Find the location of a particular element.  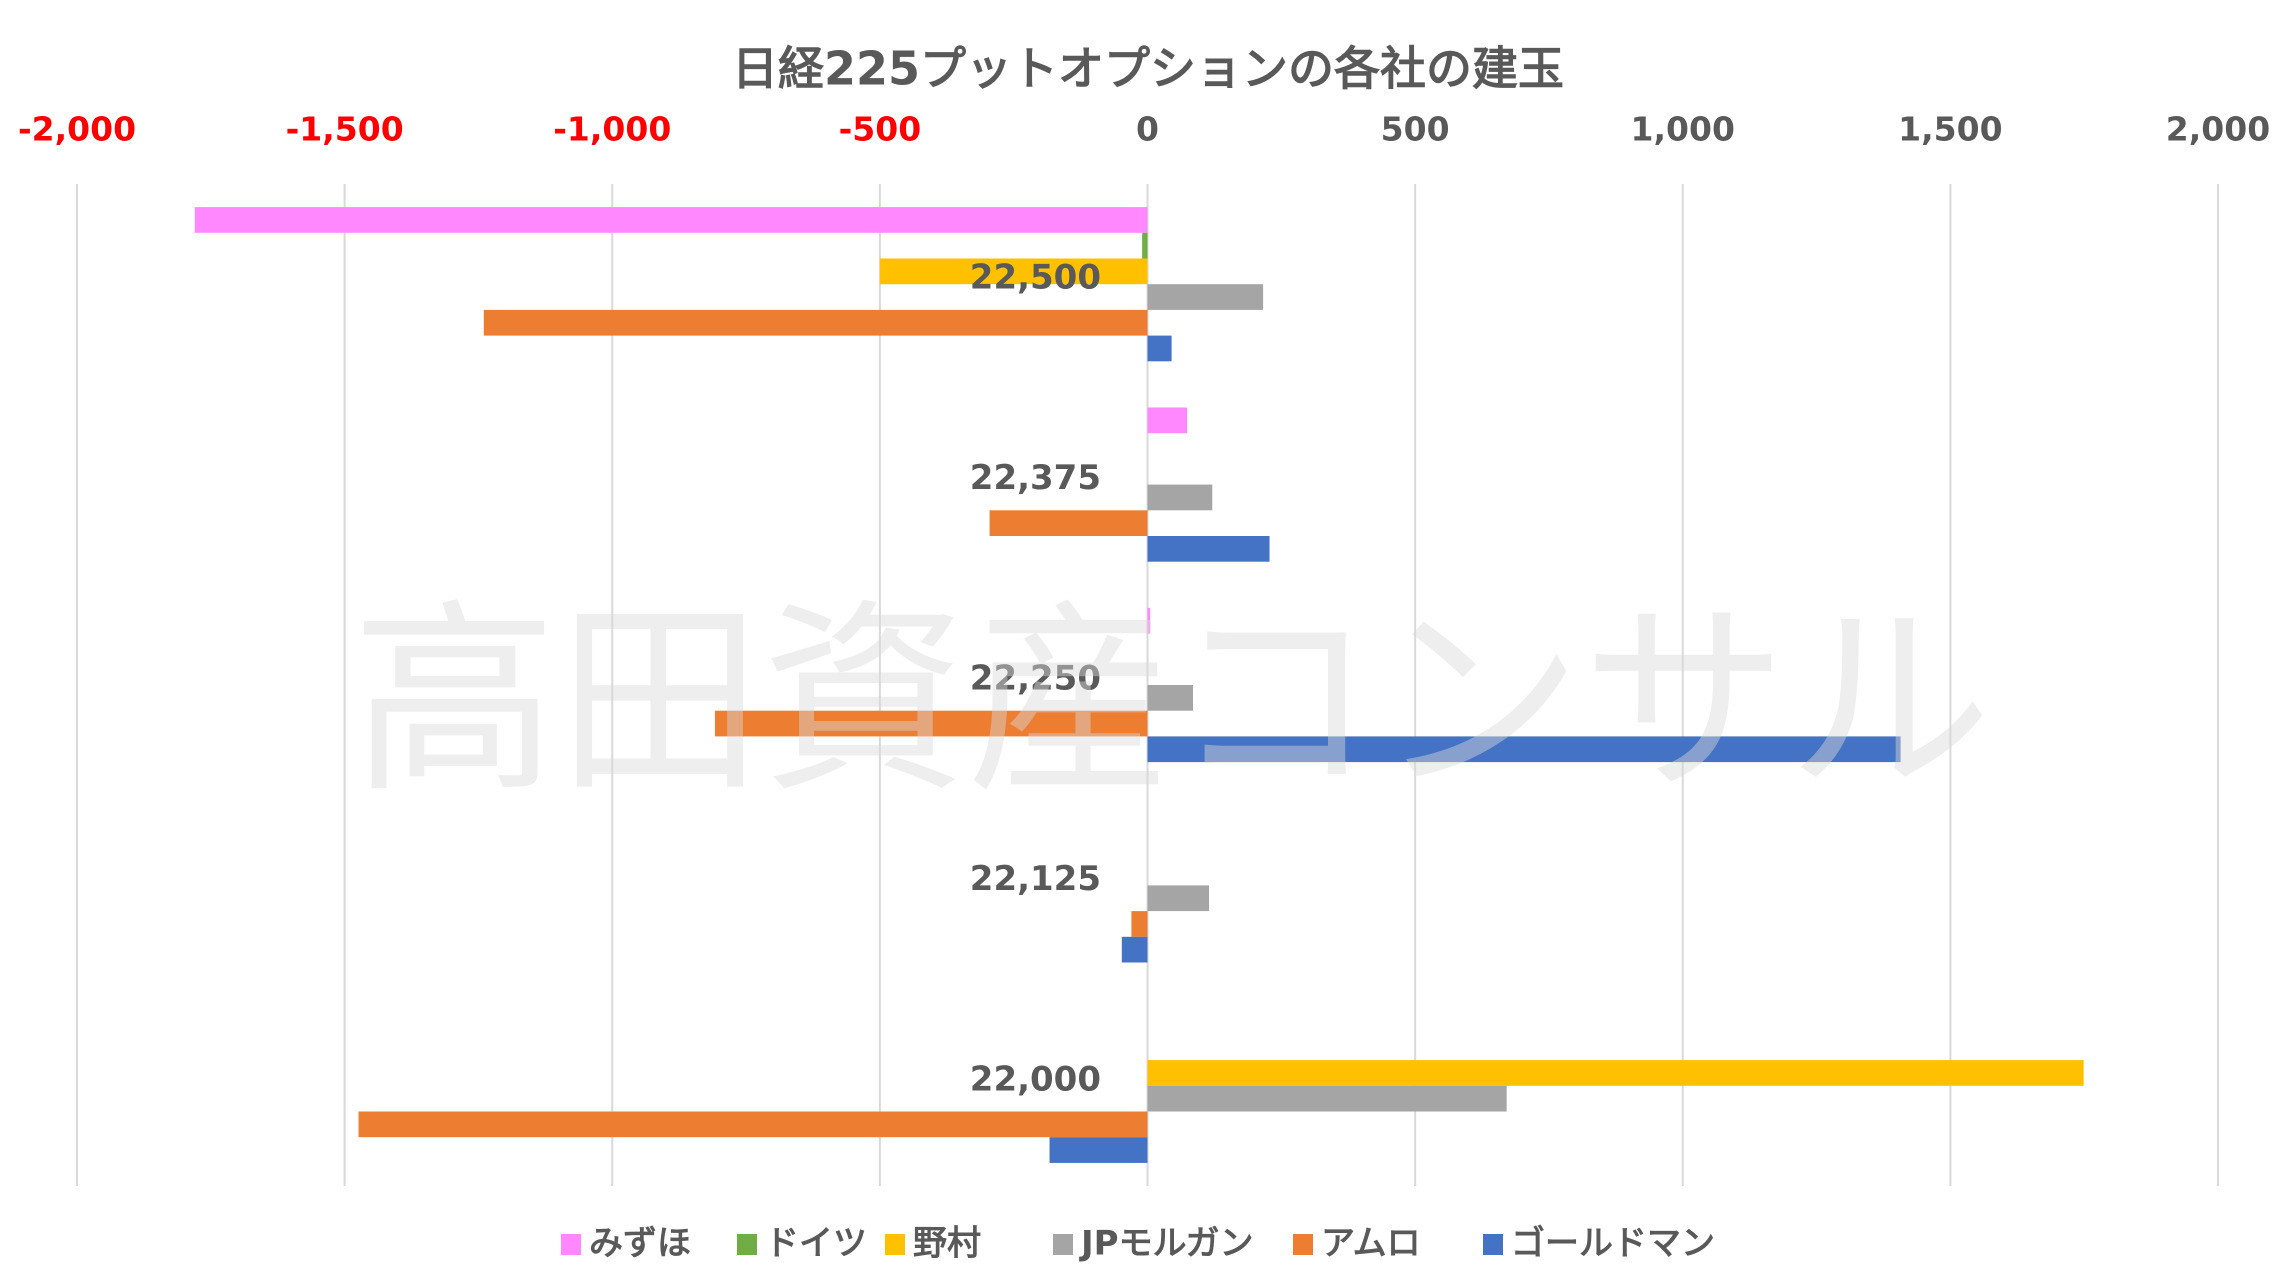

category-label: 22,500 is located at coordinates (1035, 278).